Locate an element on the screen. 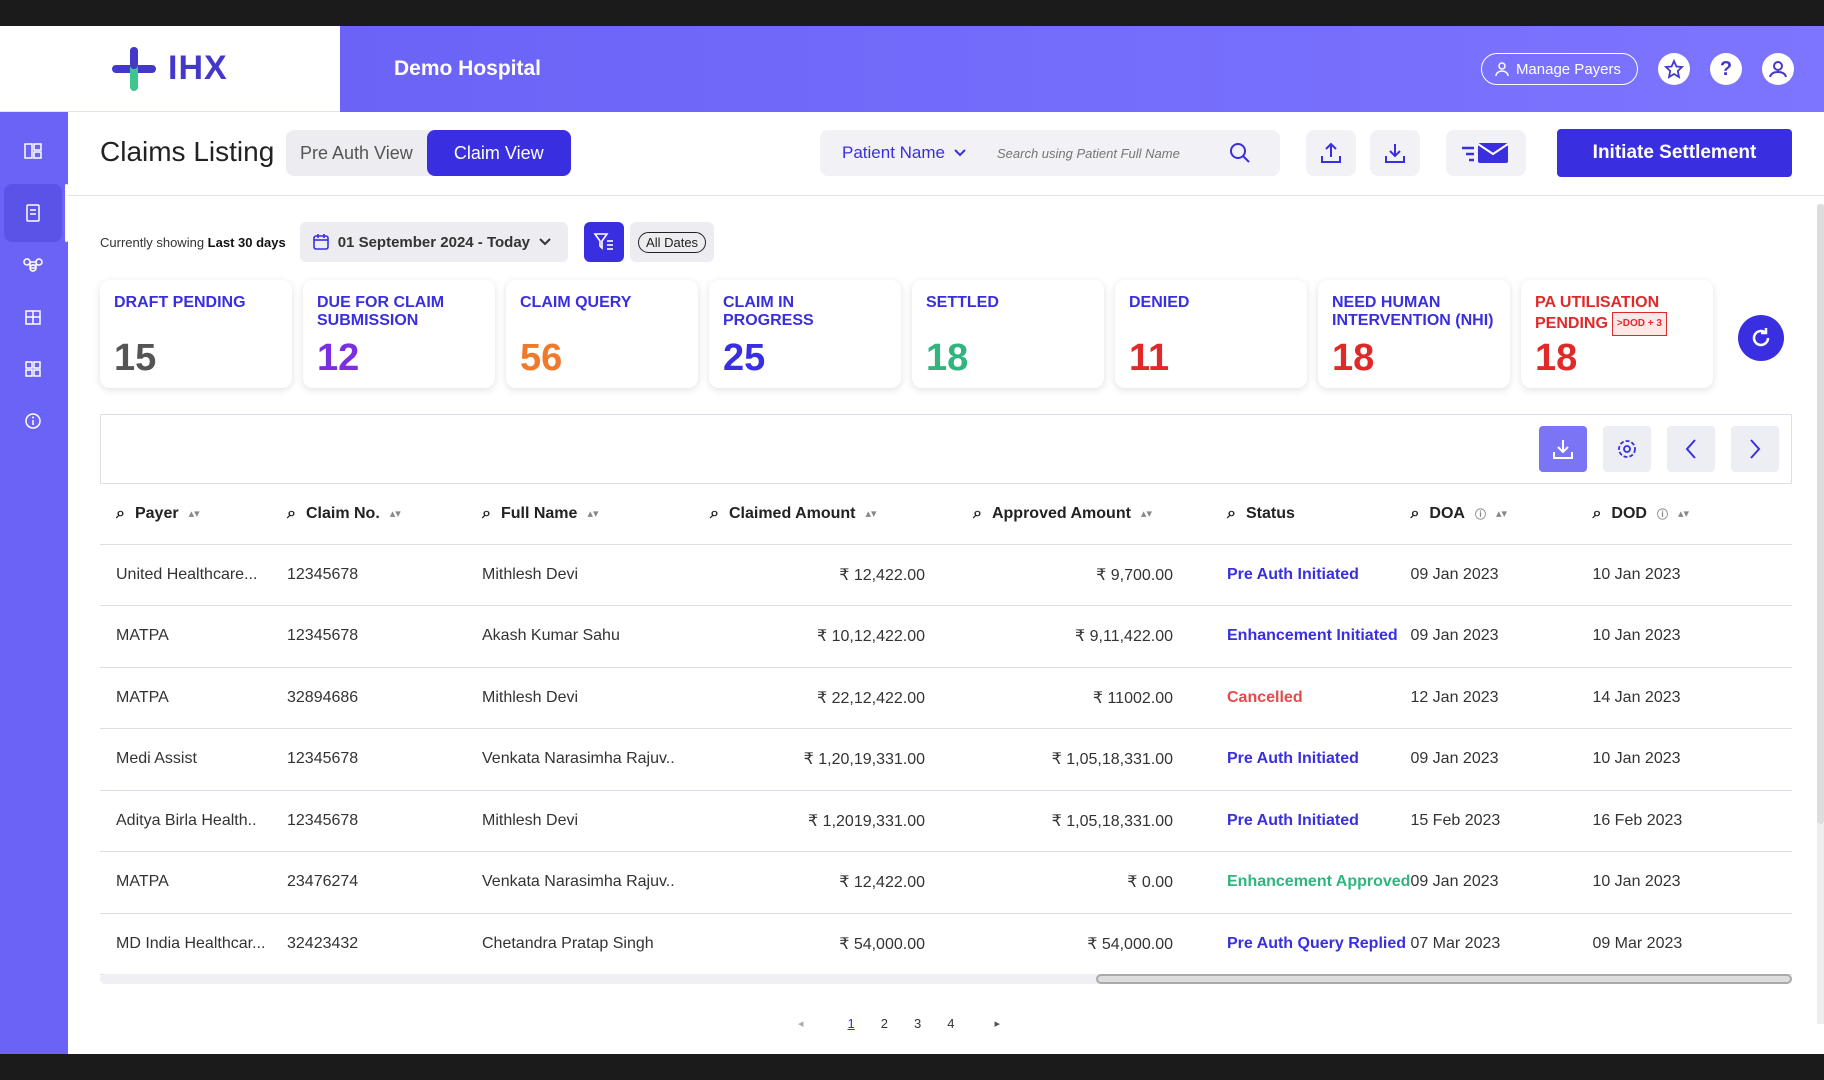 The image size is (1824, 1080). vertical-scrollbar is located at coordinates (1820, 614).